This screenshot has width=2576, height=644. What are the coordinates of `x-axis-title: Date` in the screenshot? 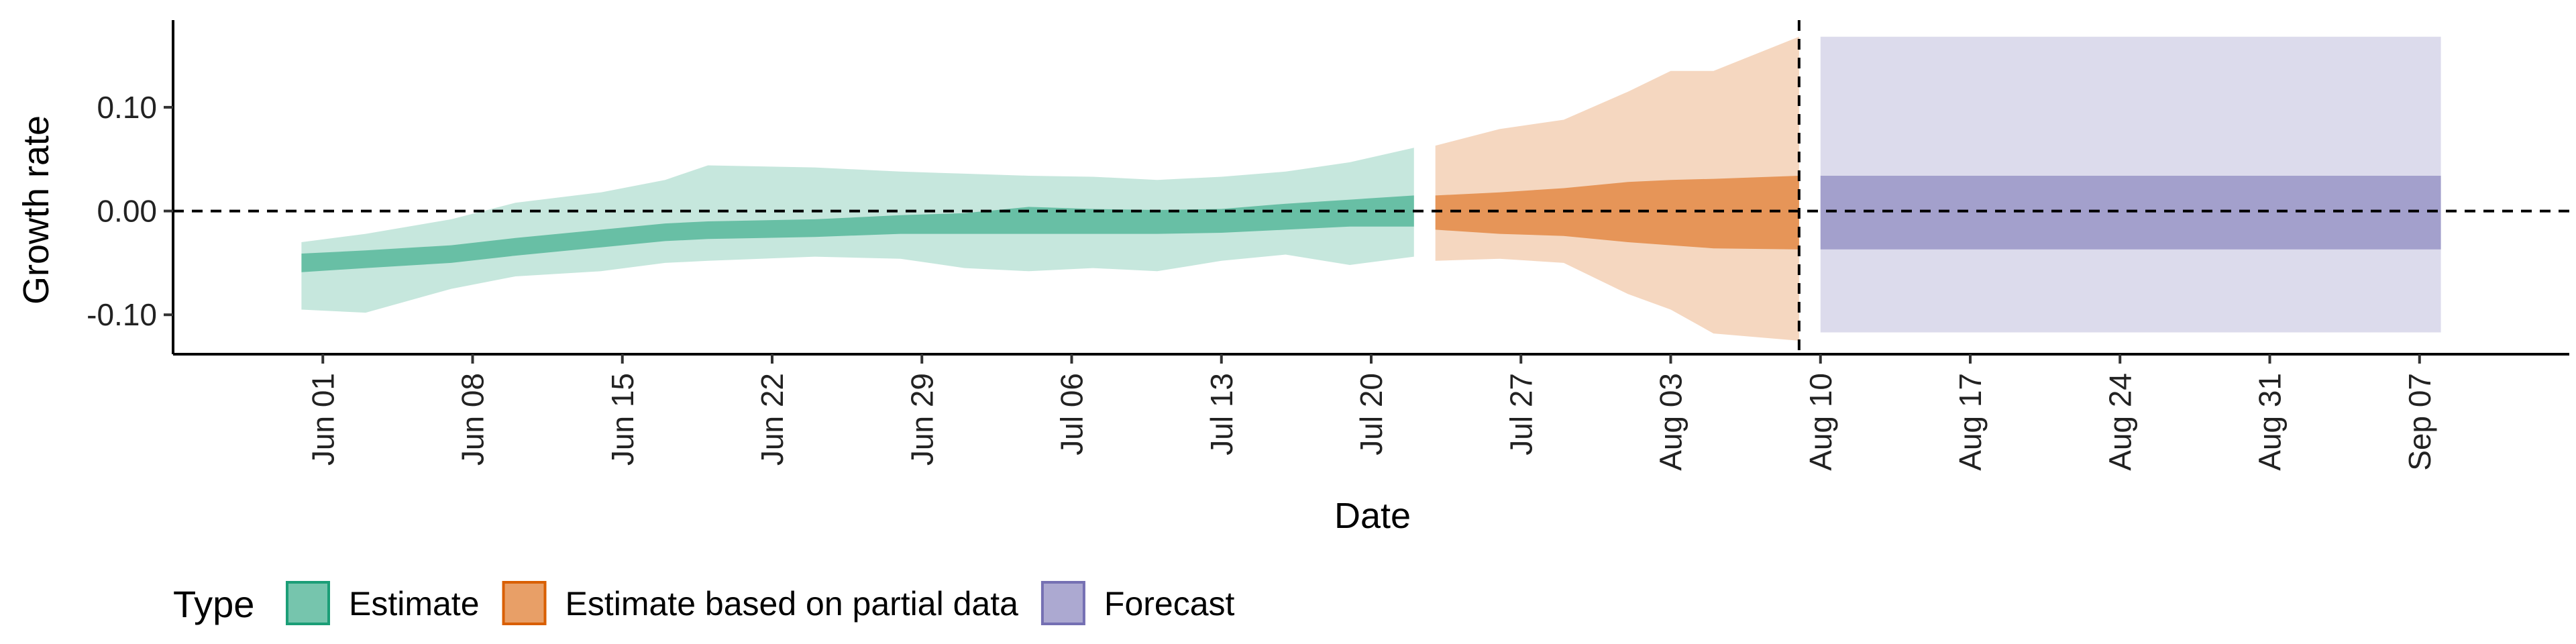 It's located at (1372, 516).